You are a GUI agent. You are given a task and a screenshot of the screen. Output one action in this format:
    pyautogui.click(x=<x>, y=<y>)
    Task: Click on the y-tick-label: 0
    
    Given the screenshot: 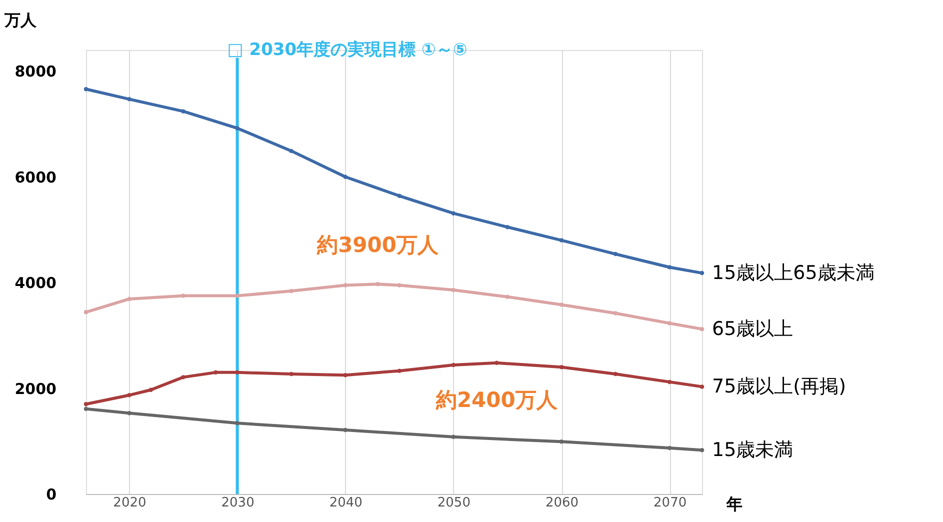 What is the action you would take?
    pyautogui.click(x=51, y=495)
    